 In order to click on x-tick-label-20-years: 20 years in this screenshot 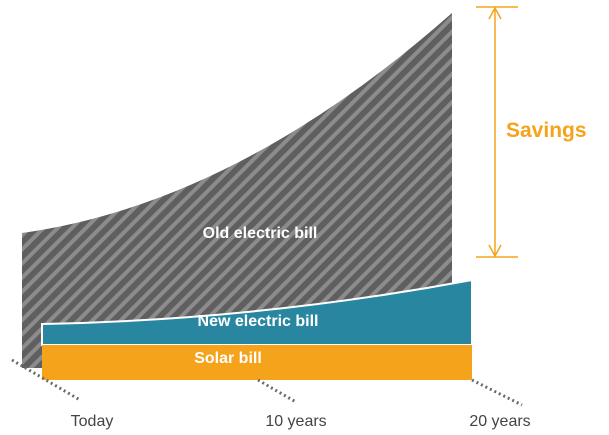, I will do `click(499, 421)`.